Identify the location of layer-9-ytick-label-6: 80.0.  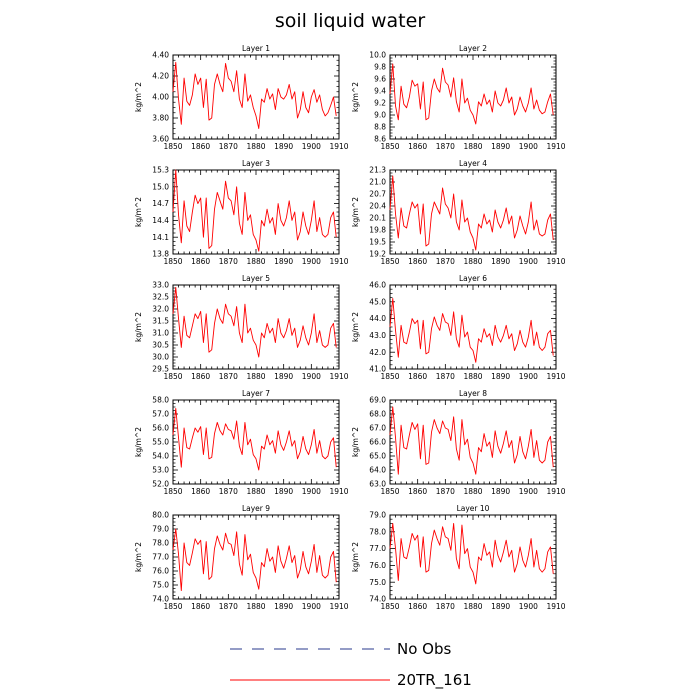
(160, 515).